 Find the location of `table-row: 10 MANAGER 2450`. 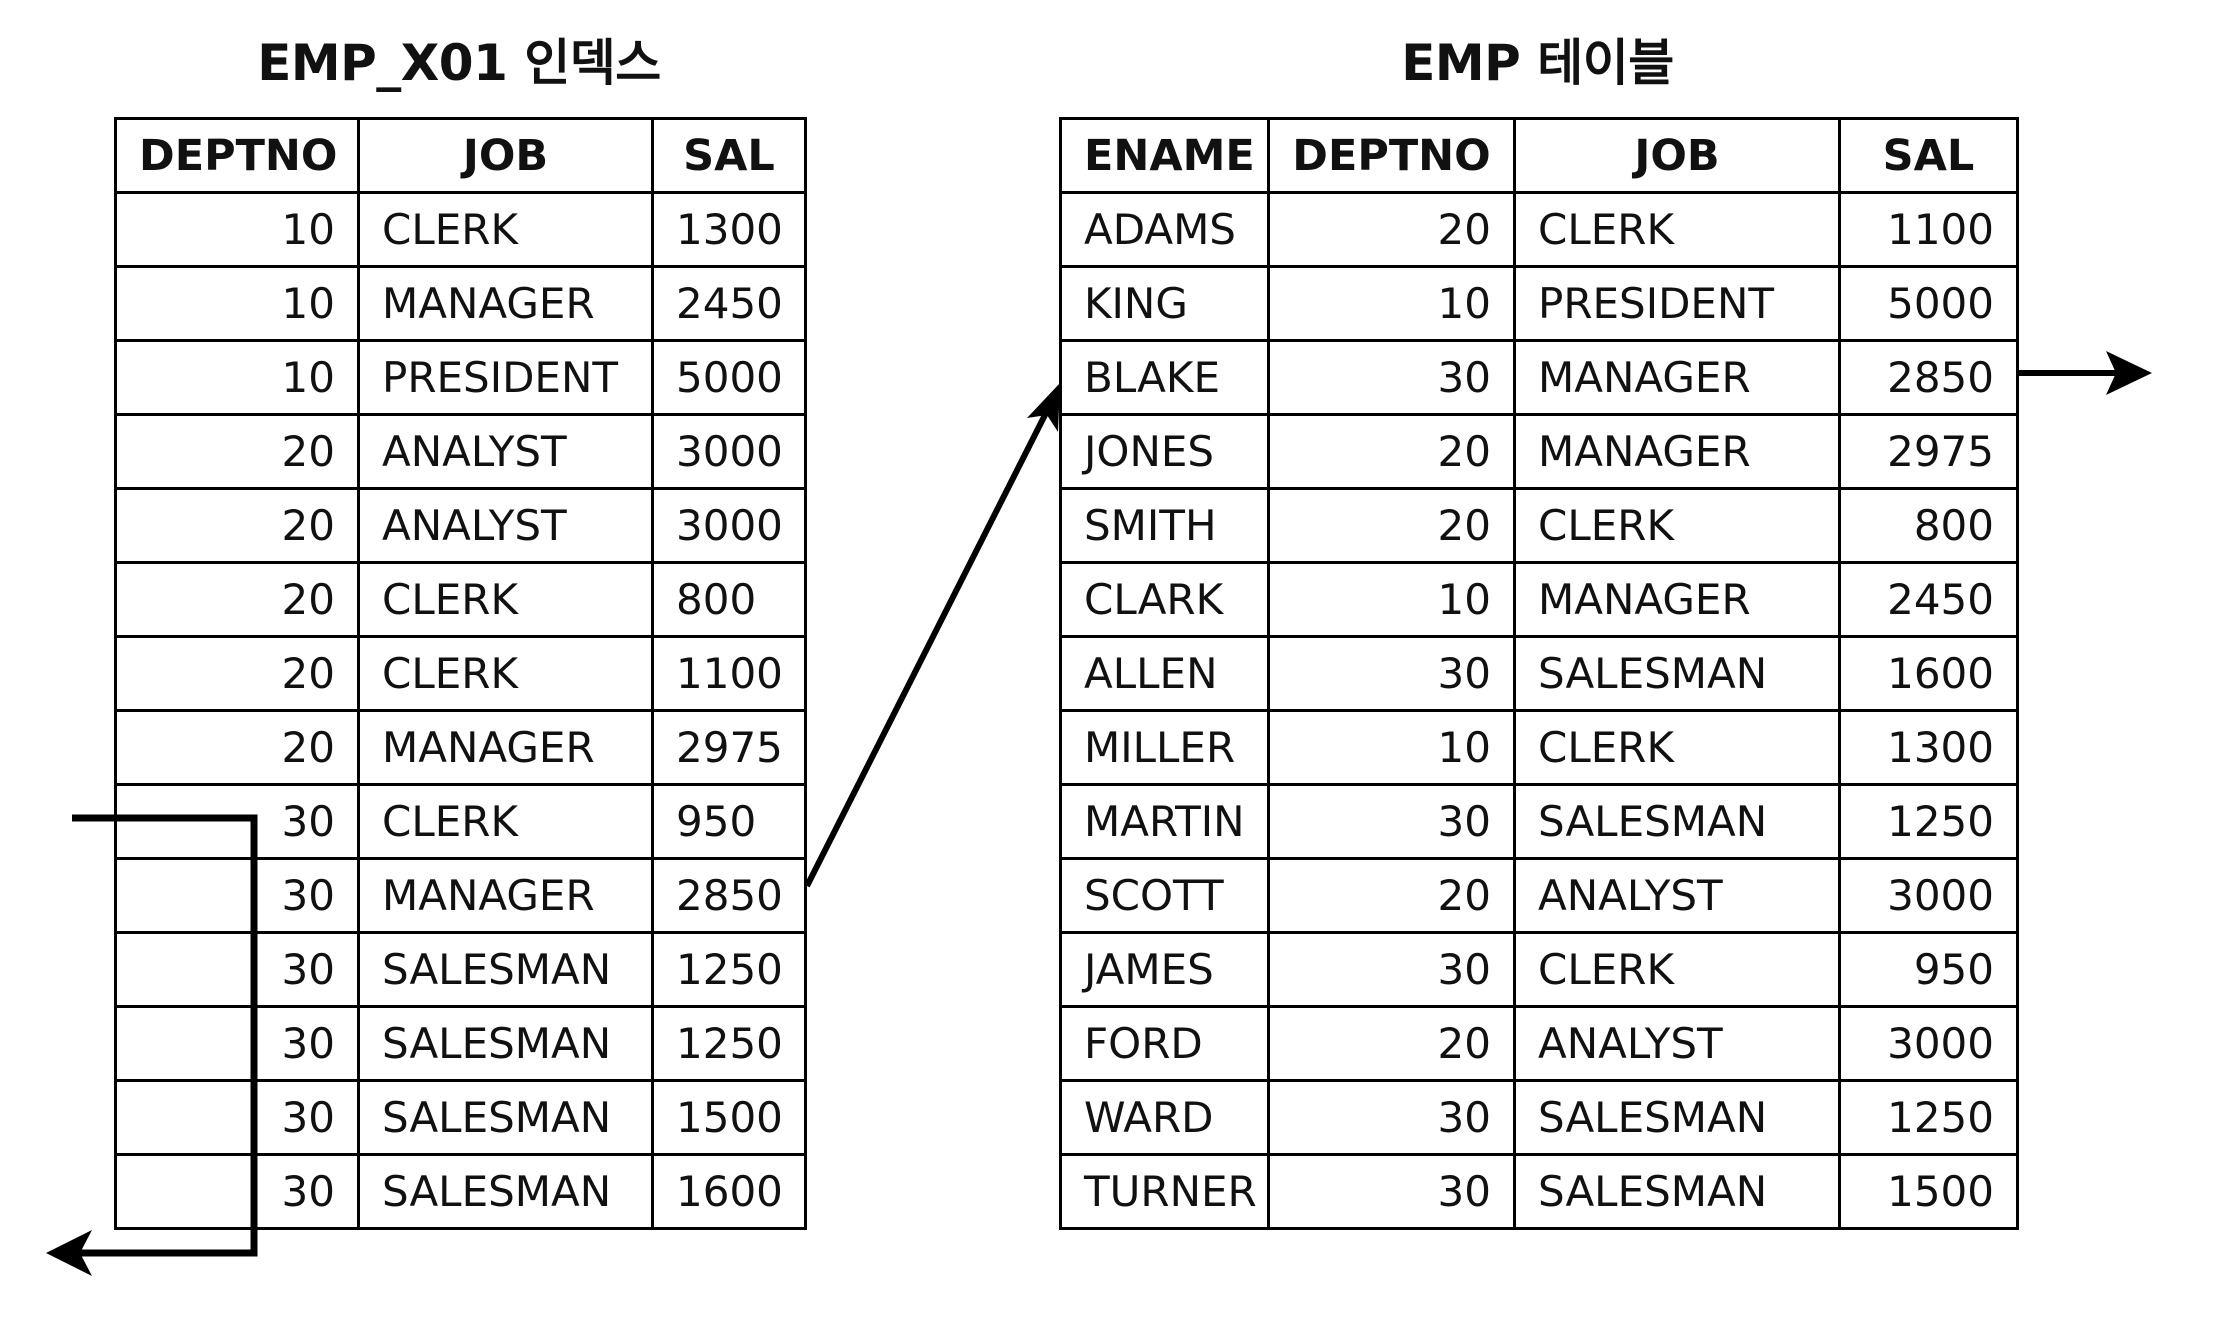

table-row: 10 MANAGER 2450 is located at coordinates (460, 303).